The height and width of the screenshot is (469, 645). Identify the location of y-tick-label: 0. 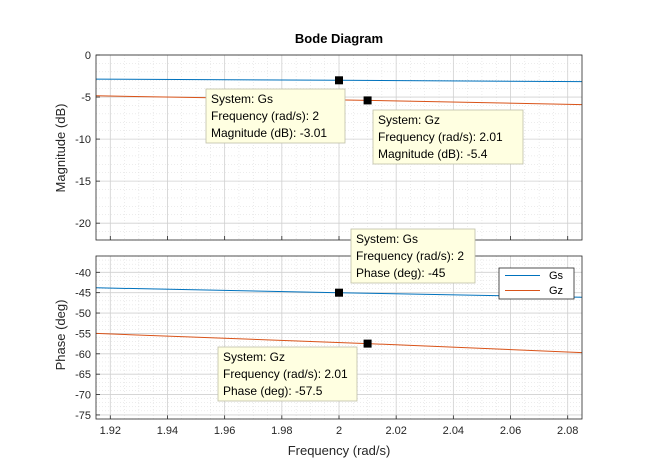
(88, 56).